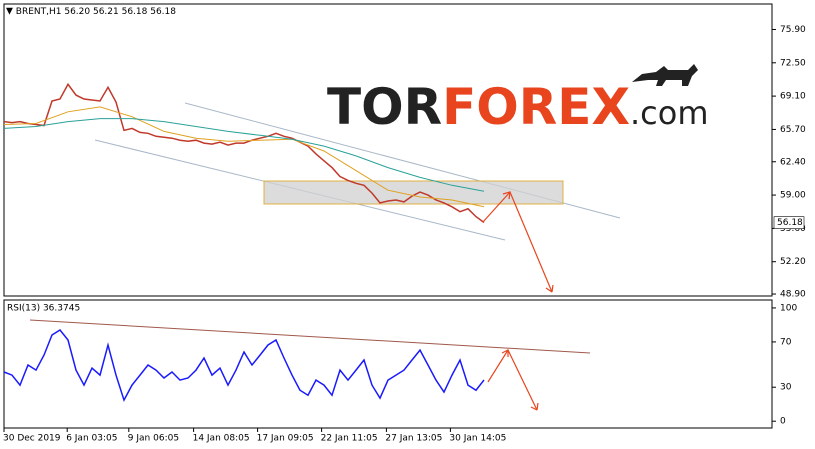 The image size is (815, 449). Describe the element at coordinates (477, 439) in the screenshot. I see `x-tick-label: 30 Jan 14:05` at that location.